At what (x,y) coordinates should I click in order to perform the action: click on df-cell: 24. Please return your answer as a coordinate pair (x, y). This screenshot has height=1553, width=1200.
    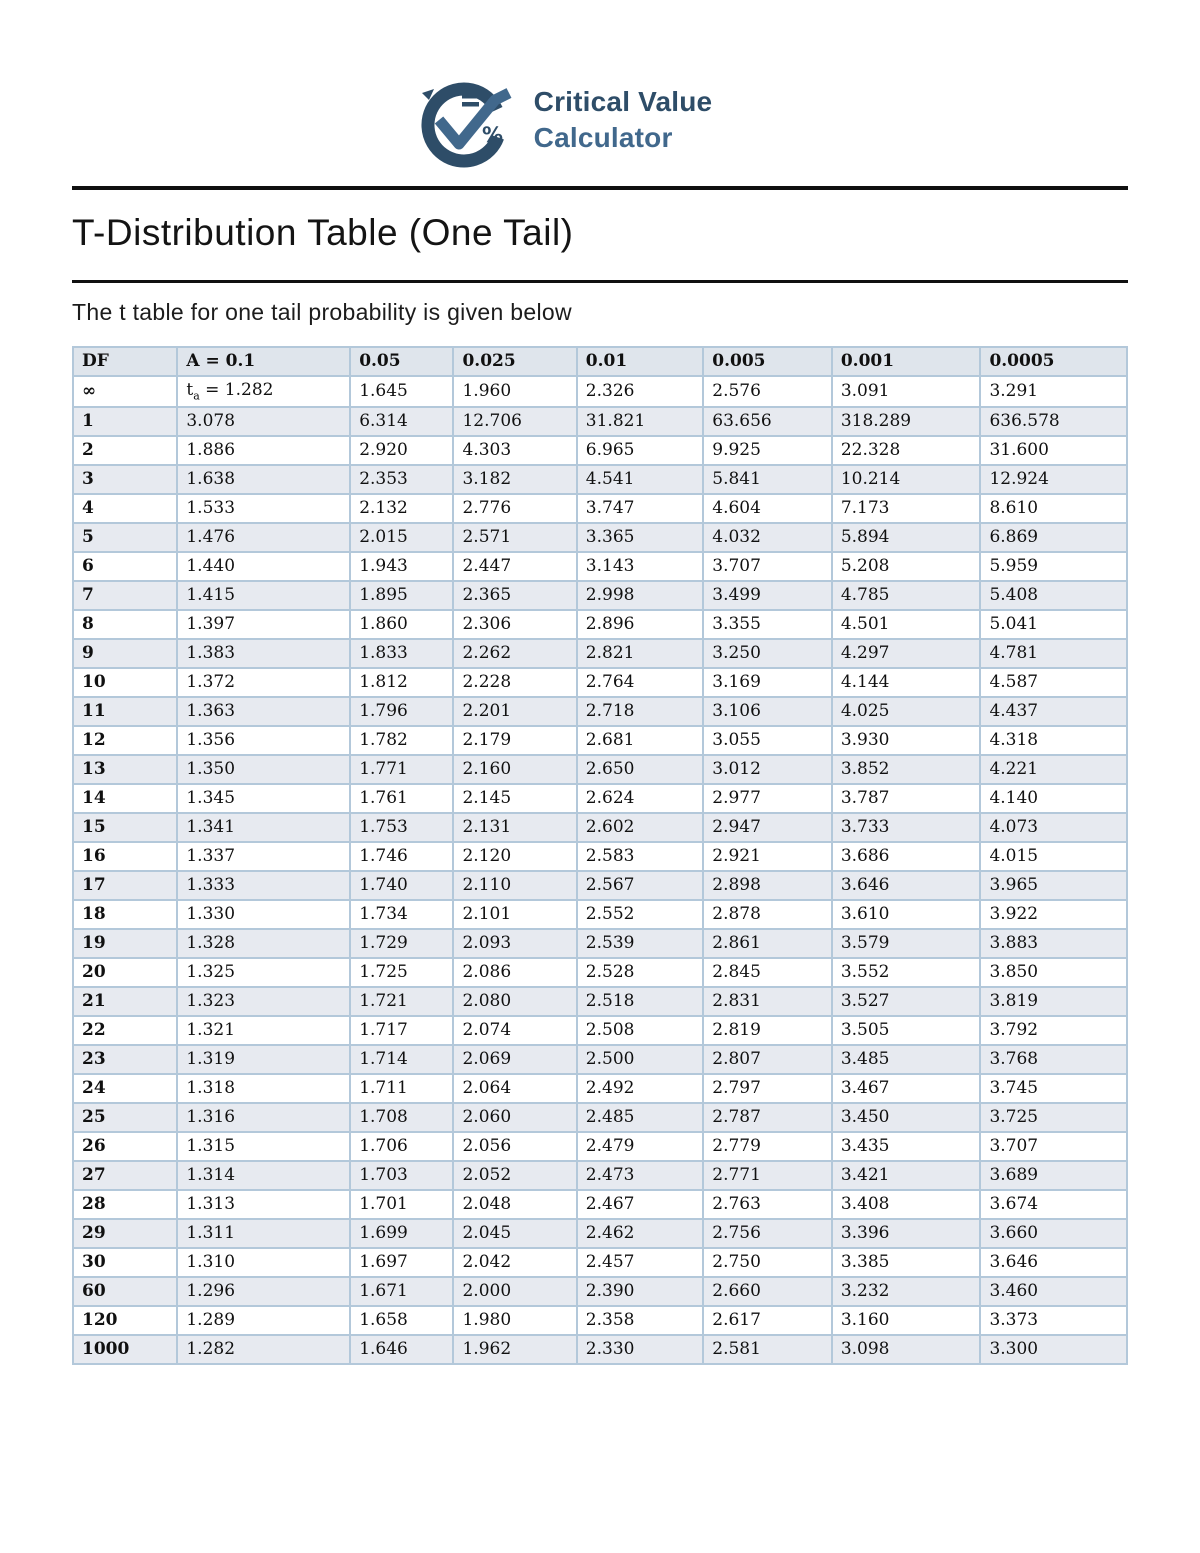
    Looking at the image, I should click on (125, 1089).